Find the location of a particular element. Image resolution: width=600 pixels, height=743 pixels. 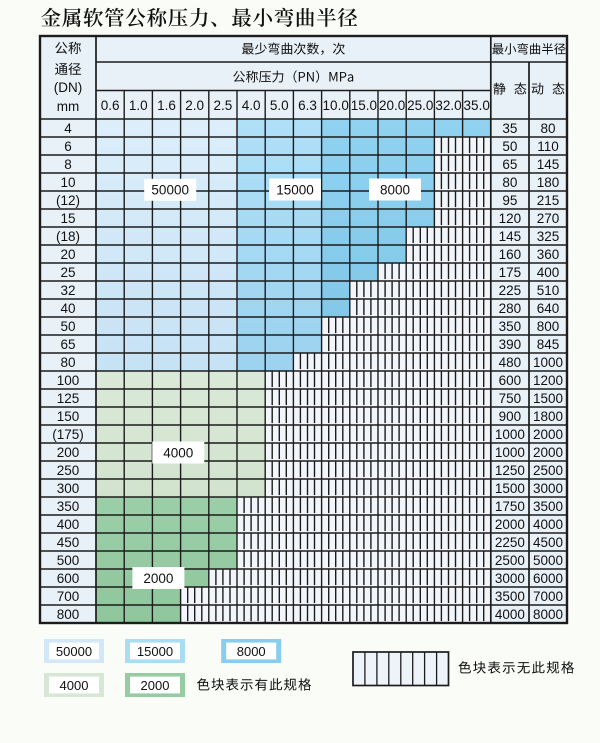

svg-text: 40 is located at coordinates (67, 308).